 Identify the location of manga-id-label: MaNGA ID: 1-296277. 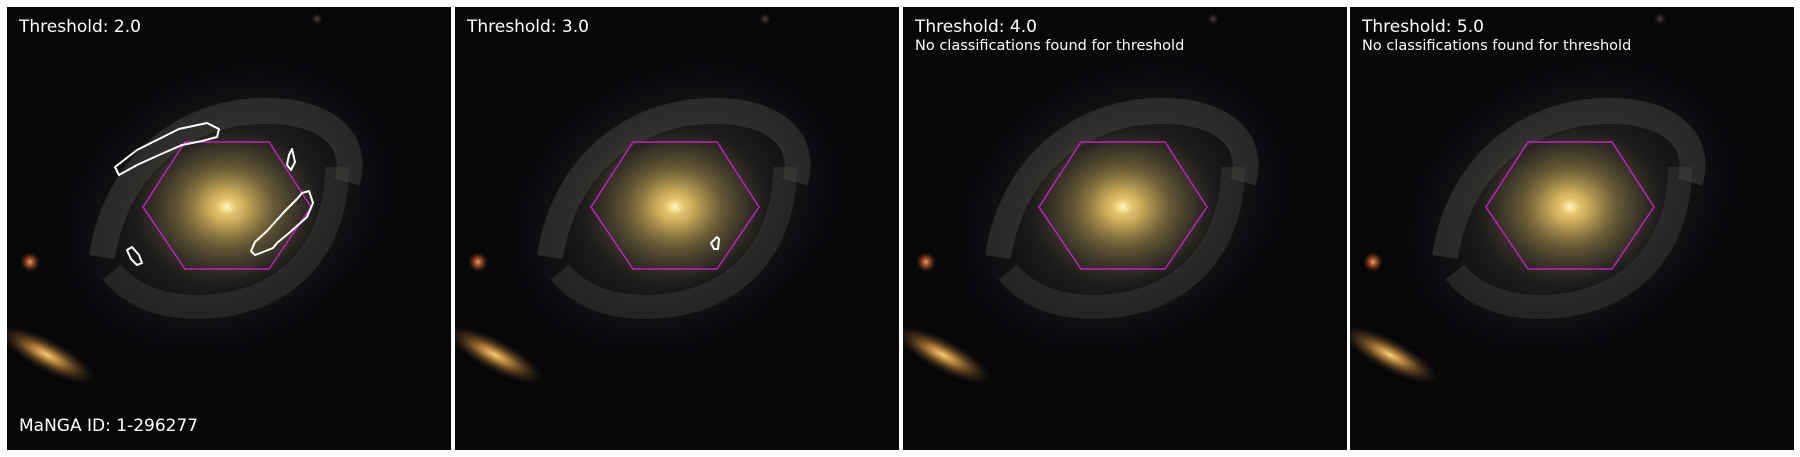
(109, 426).